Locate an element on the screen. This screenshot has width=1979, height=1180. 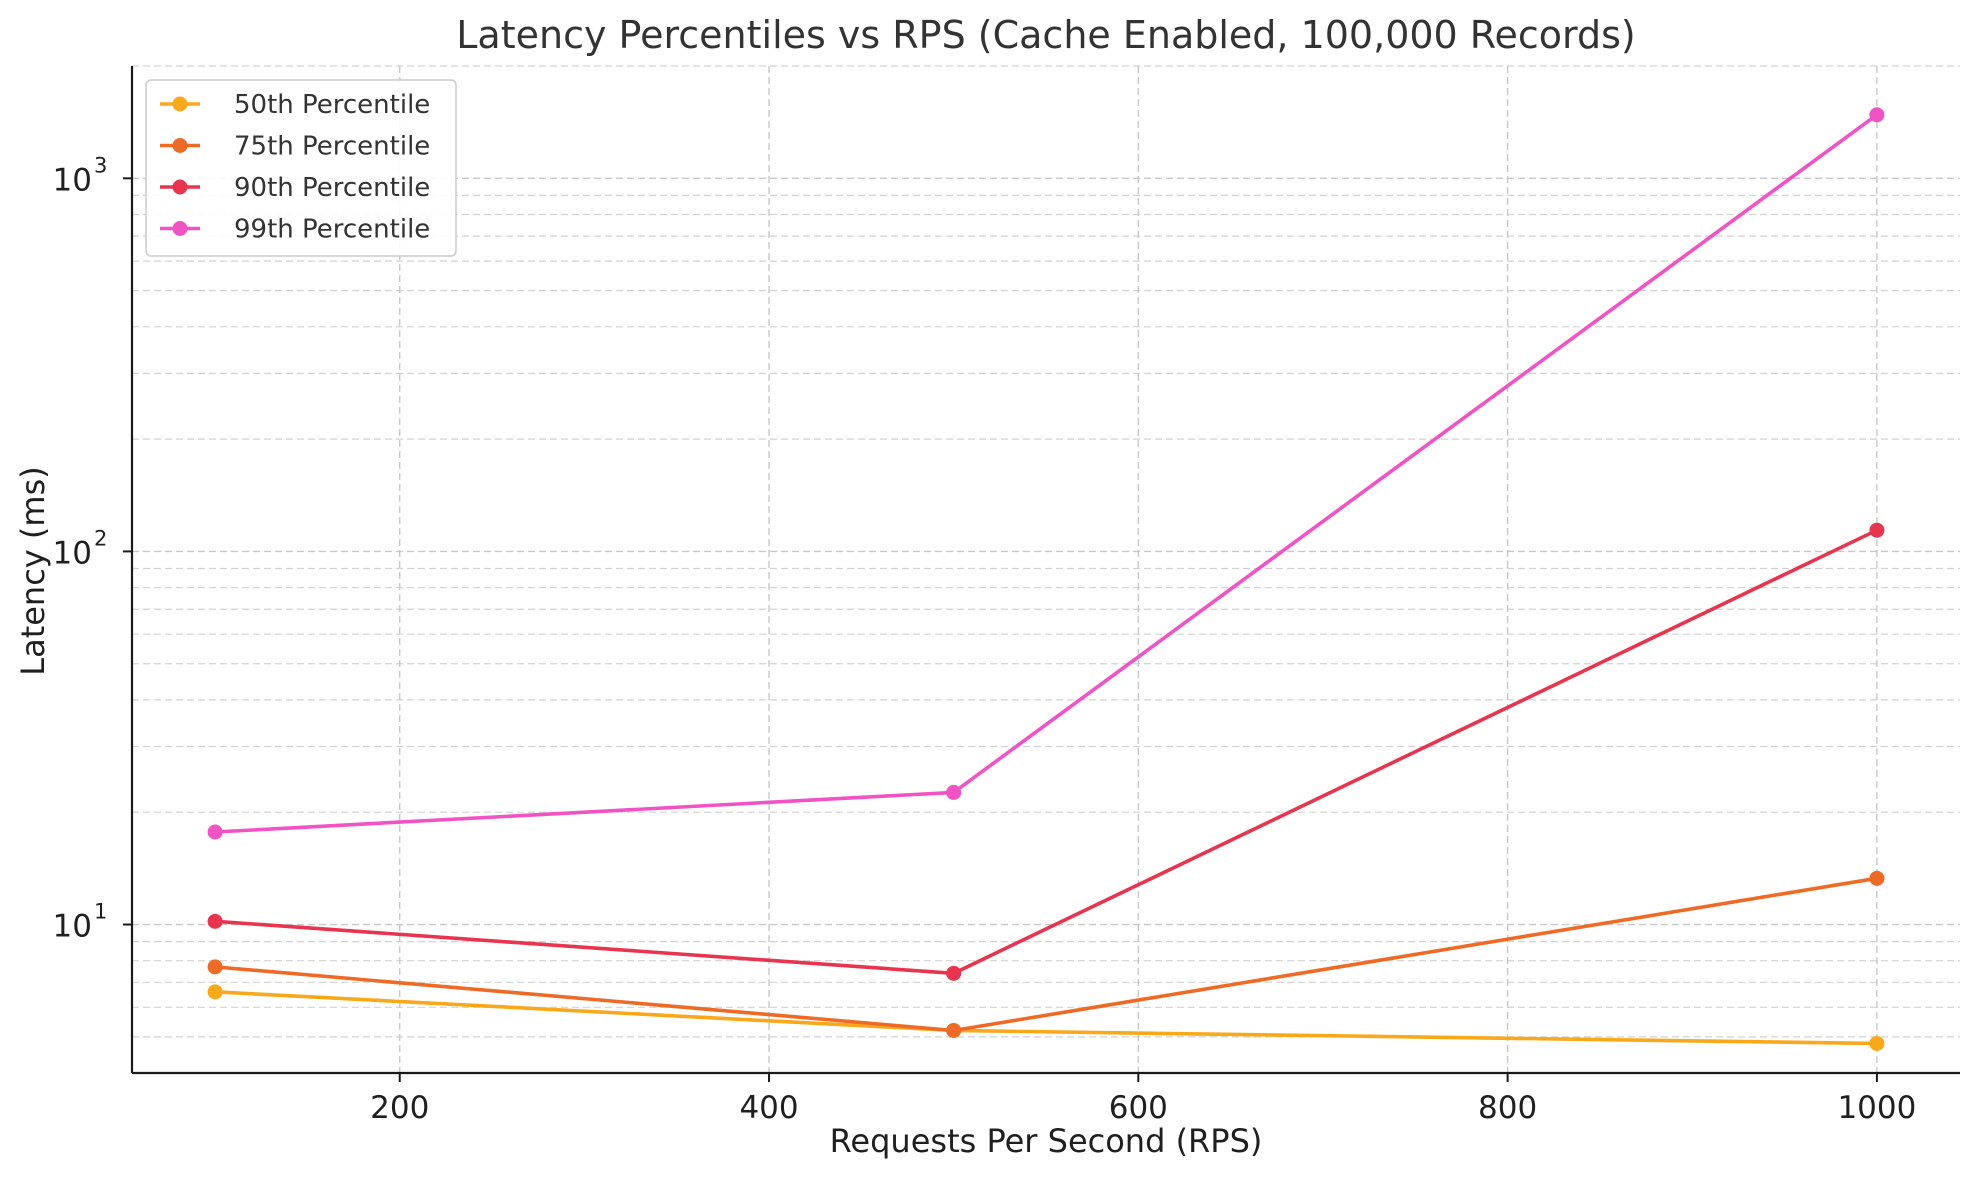
y-tick-exponent: 3 is located at coordinates (100, 165).